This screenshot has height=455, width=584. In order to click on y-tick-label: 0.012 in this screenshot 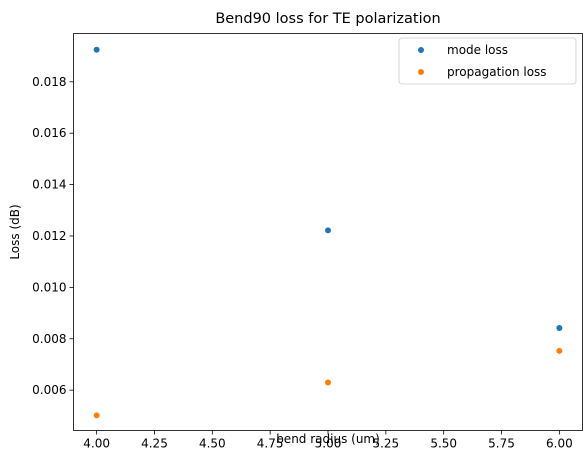, I will do `click(49, 236)`.